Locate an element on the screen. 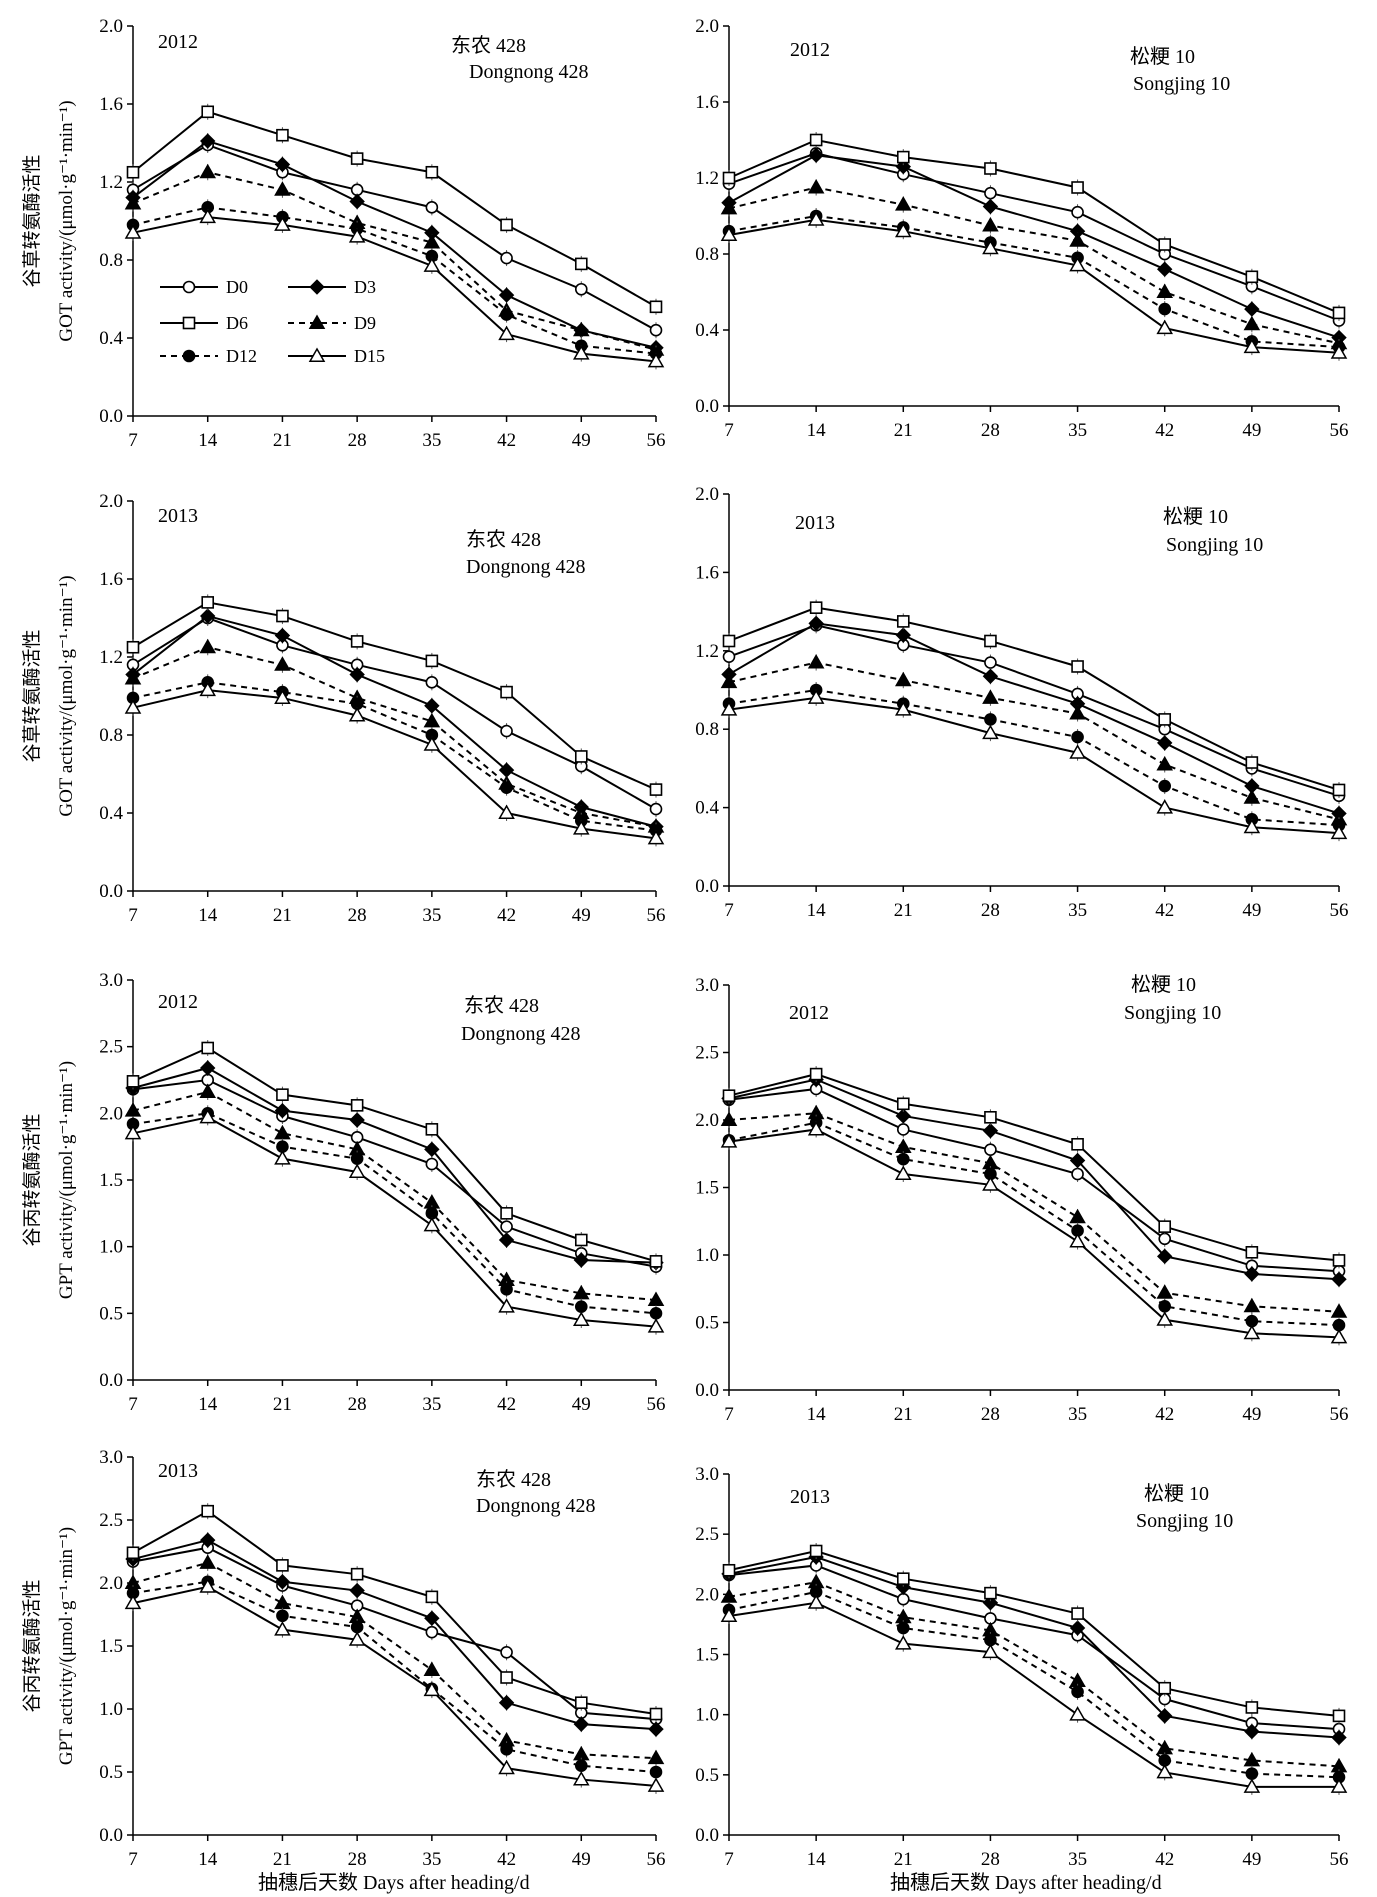 The width and height of the screenshot is (1377, 1897). series-line-D3 is located at coordinates (1034, 1179).